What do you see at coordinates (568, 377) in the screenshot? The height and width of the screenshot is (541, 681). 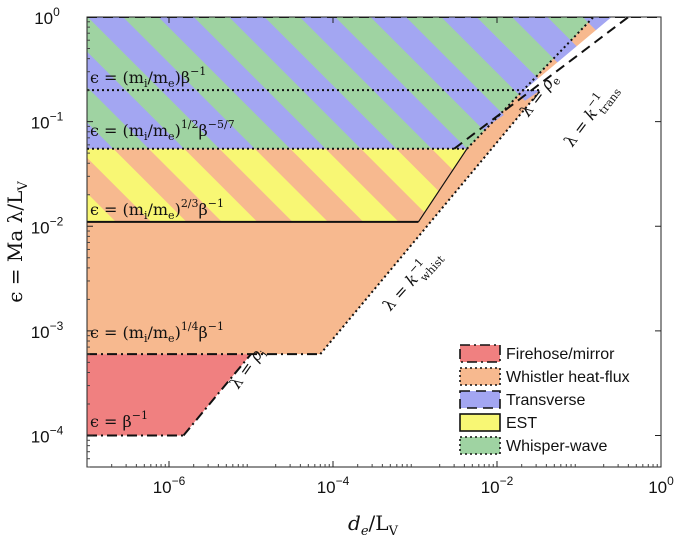 I see `legend-label-whistler-heat-flux: Whistler heat-flux` at bounding box center [568, 377].